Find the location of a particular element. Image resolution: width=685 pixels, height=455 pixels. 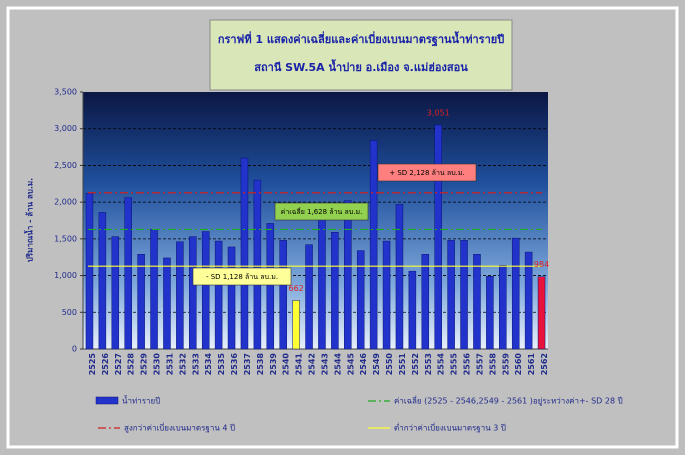

x-tick-label: 2541 is located at coordinates (299, 364).